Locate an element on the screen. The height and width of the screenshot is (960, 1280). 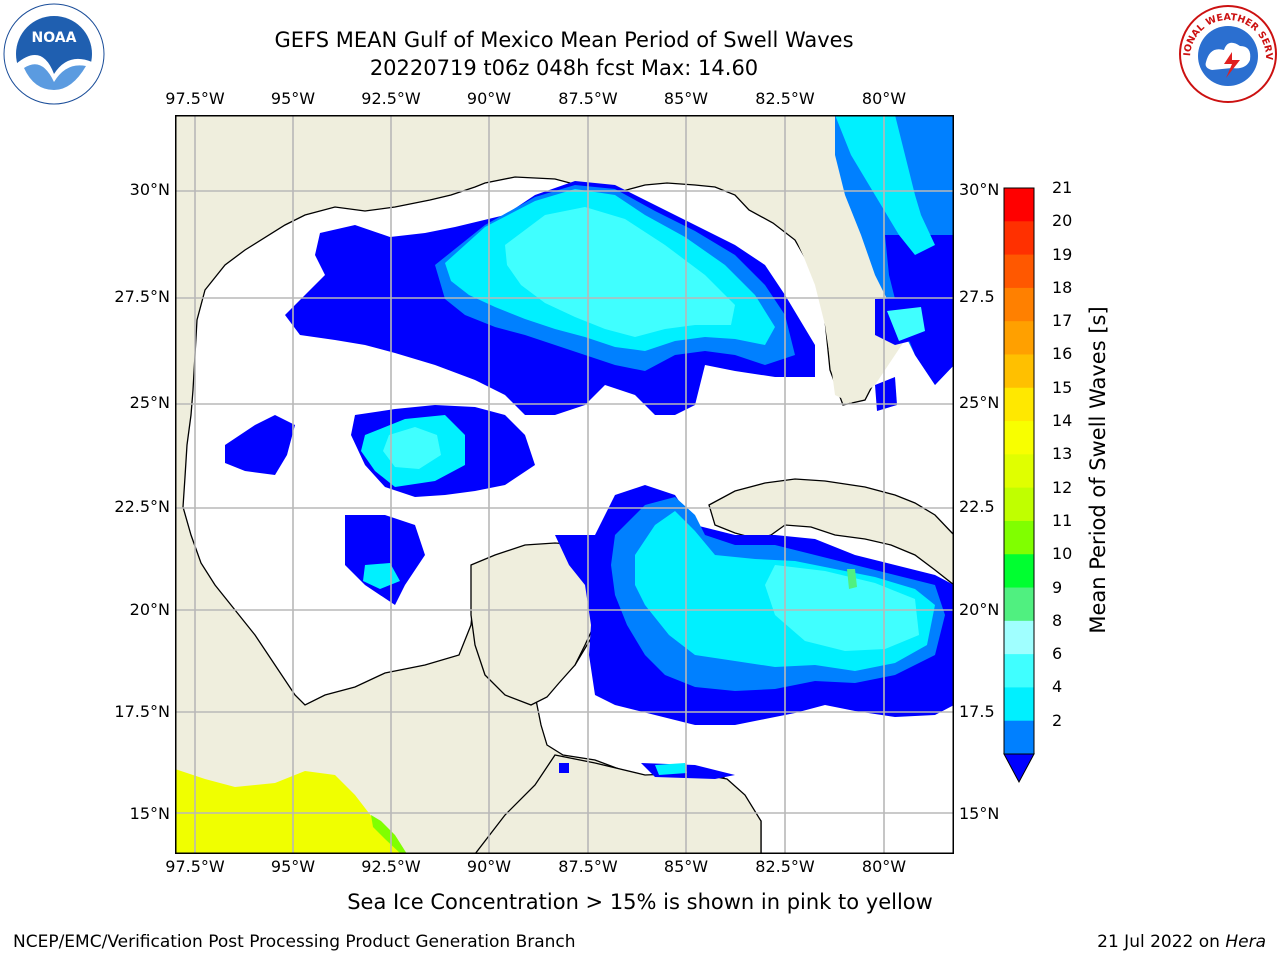
lon-tick-bottom: 80°W is located at coordinates (884, 866).